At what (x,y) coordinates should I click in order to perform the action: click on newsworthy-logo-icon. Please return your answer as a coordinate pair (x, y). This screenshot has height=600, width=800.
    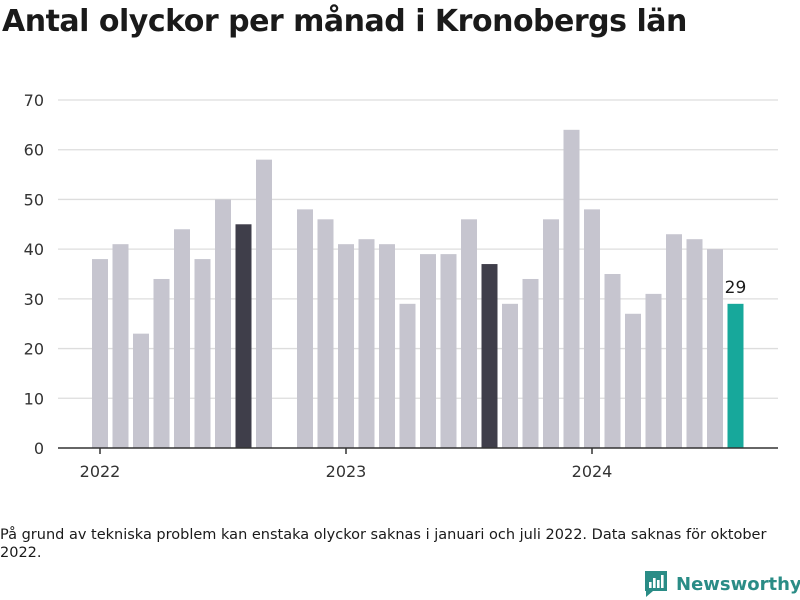
    Looking at the image, I should click on (656, 584).